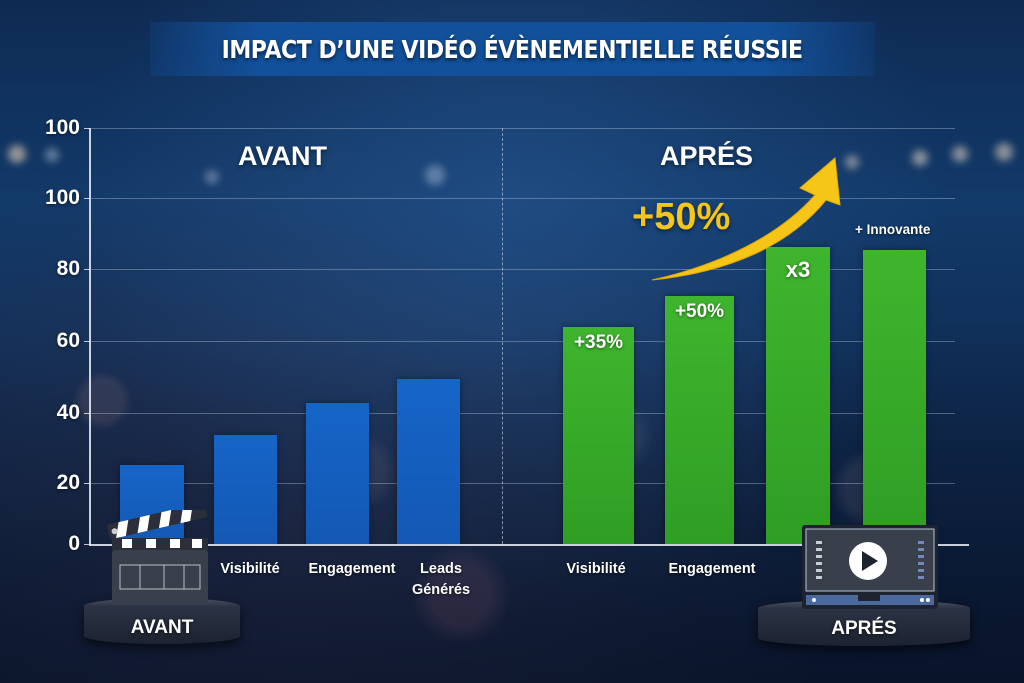 This screenshot has width=1024, height=683. I want to click on x-label-after-visibilite: Visibilité, so click(596, 569).